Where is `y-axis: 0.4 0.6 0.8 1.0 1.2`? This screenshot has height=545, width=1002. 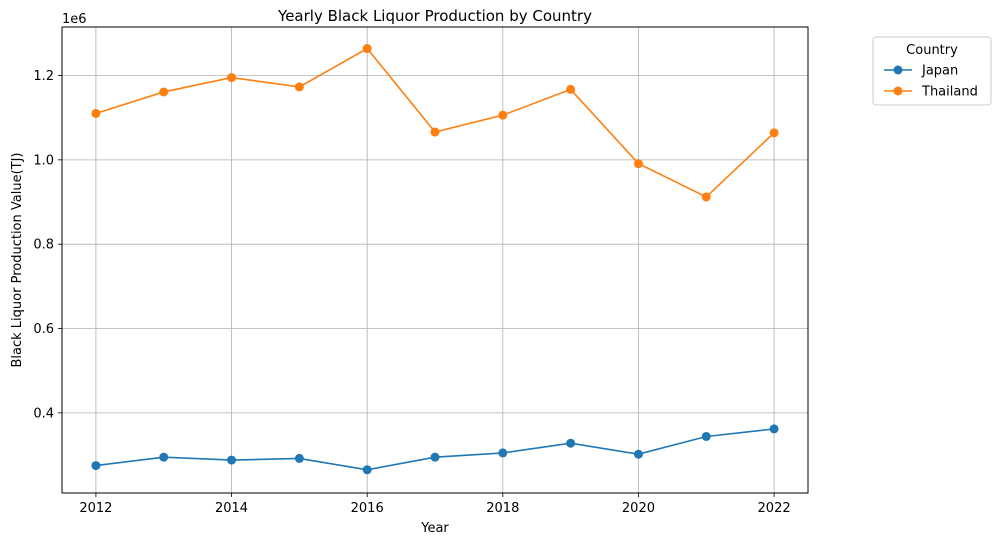
y-axis: 0.4 0.6 0.8 1.0 1.2 is located at coordinates (47, 245).